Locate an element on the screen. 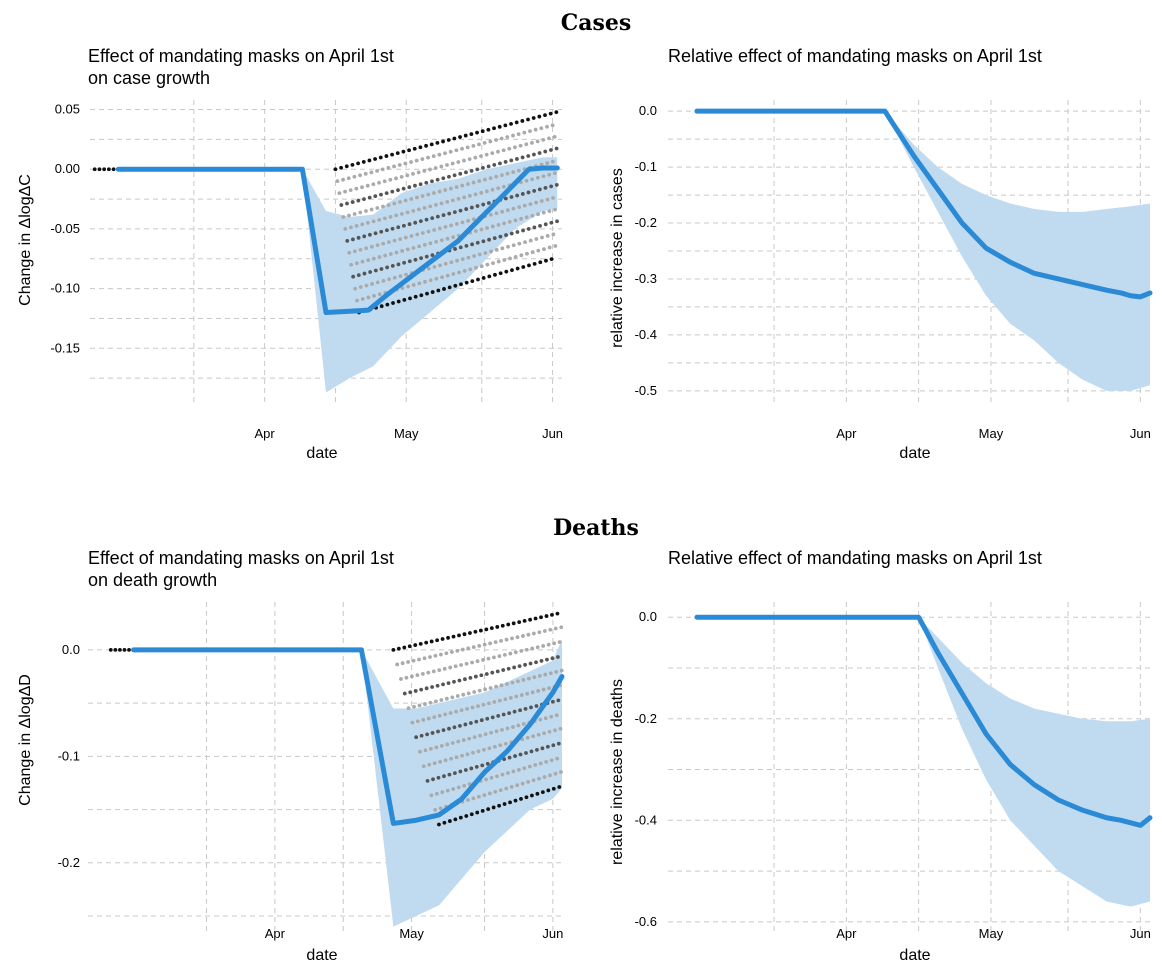 This screenshot has height=963, width=1162. x-tick-label: Apr is located at coordinates (846, 433).